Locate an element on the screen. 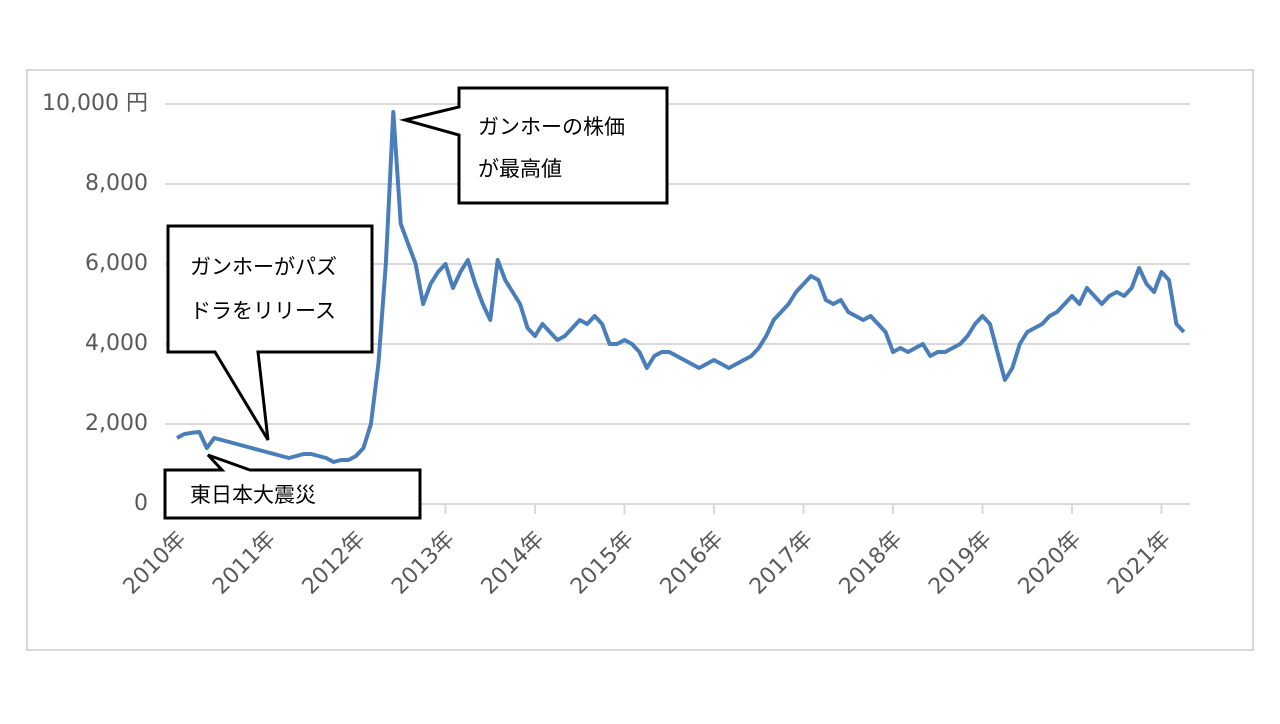  callout: 東日本大震災 is located at coordinates (292, 486).